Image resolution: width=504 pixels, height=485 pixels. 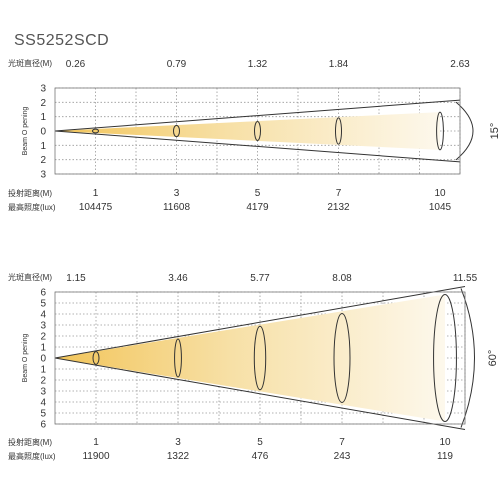 What do you see at coordinates (178, 278) in the screenshot?
I see `diameter-value: 3.46` at bounding box center [178, 278].